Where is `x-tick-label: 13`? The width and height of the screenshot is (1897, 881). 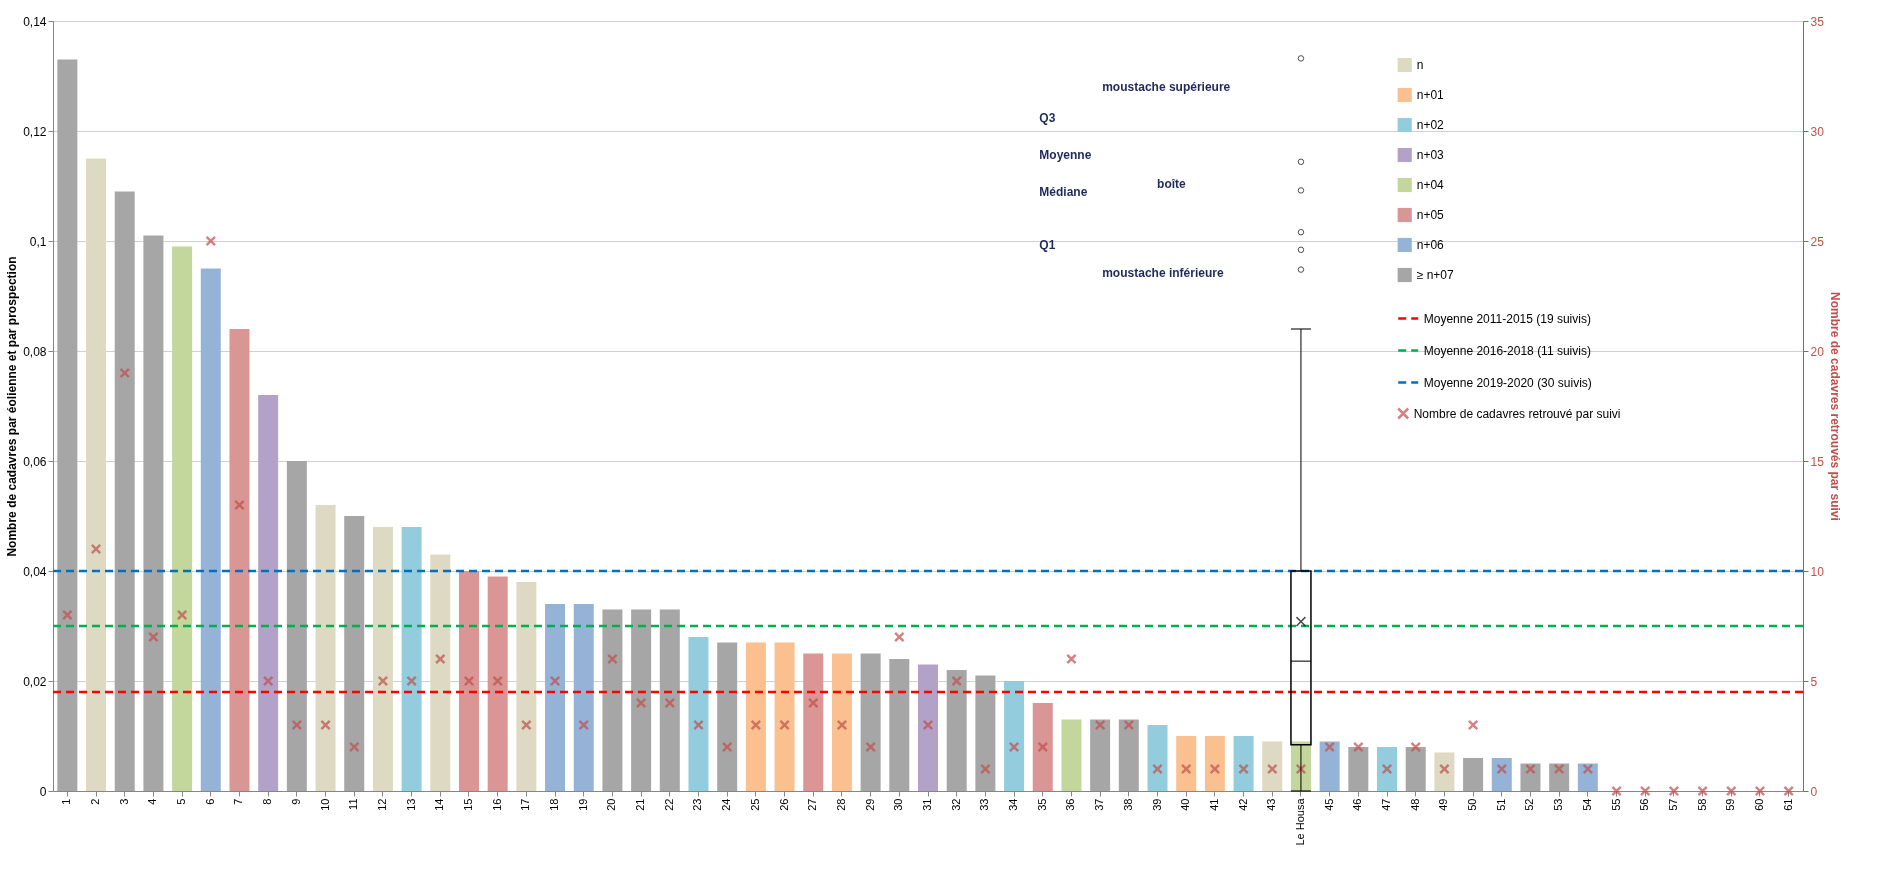
x-tick-label: 13 is located at coordinates (410, 804).